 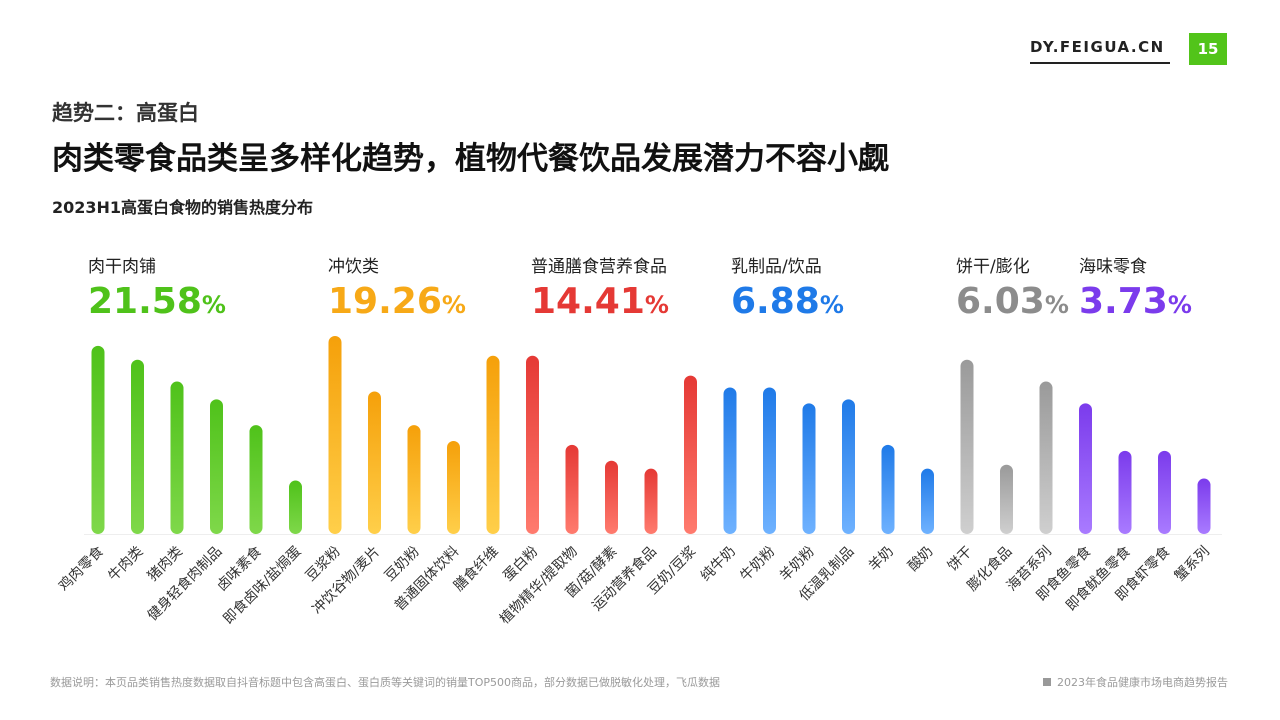 I want to click on report-title: 2023年食品健康市场电商趋势报告, so click(x=1135, y=682).